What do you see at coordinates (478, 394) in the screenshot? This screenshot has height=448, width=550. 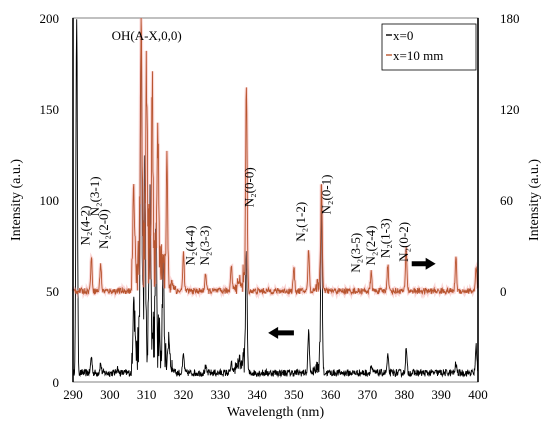 I see `x-tick-label: 400` at bounding box center [478, 394].